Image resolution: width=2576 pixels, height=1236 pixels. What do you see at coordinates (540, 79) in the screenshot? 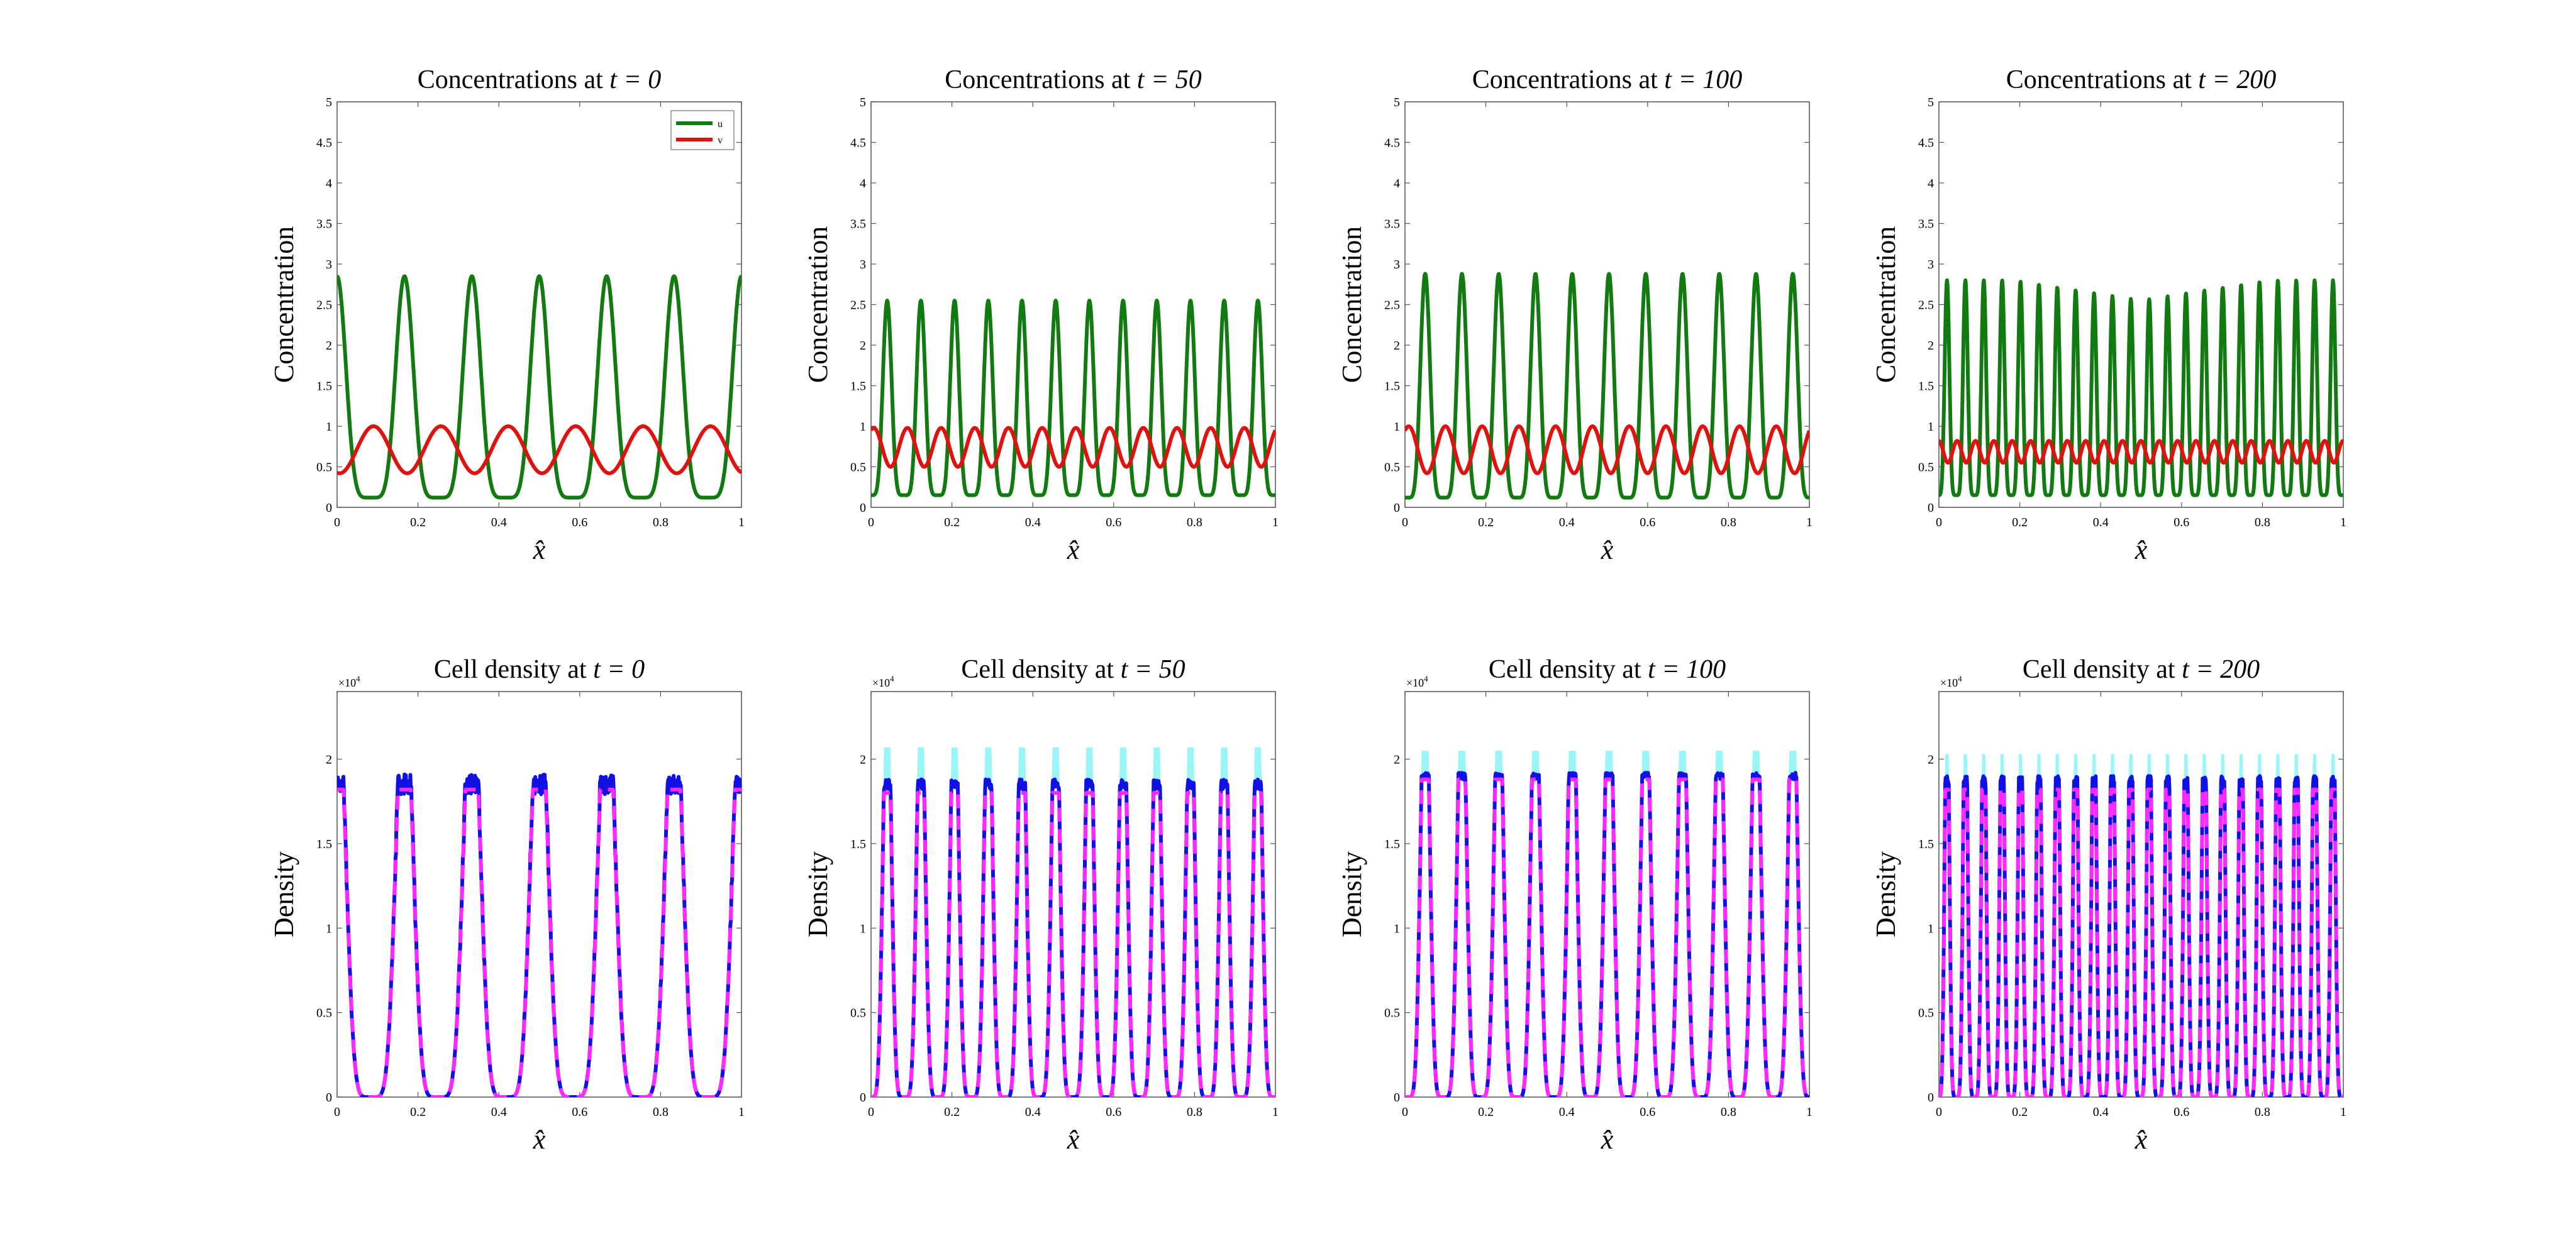
I see `chart-title: Concentrations at t = 0` at bounding box center [540, 79].